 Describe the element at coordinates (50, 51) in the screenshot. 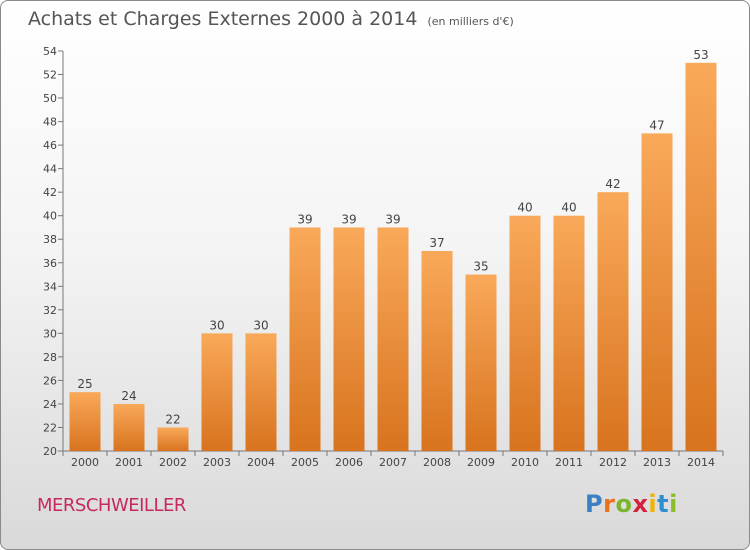

I see `y-tick-label: 54` at that location.